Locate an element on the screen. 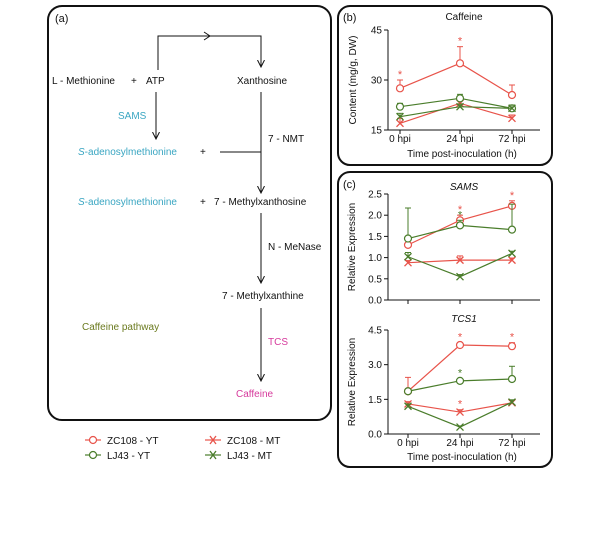 This screenshot has height=540, width=597. legend-item: LJ43 - YT is located at coordinates (117, 456).